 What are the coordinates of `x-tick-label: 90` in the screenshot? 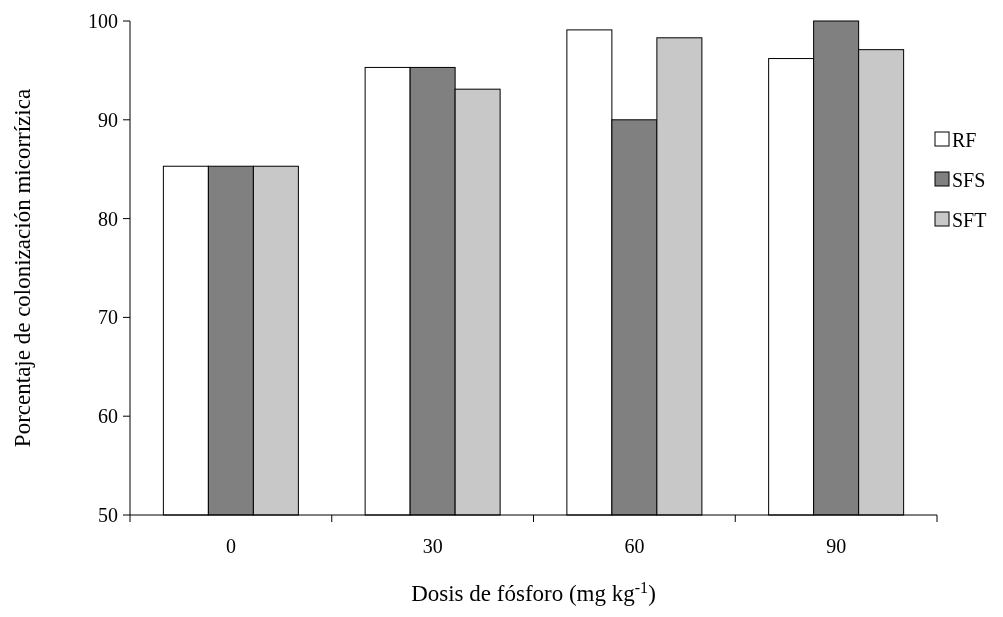 It's located at (836, 546).